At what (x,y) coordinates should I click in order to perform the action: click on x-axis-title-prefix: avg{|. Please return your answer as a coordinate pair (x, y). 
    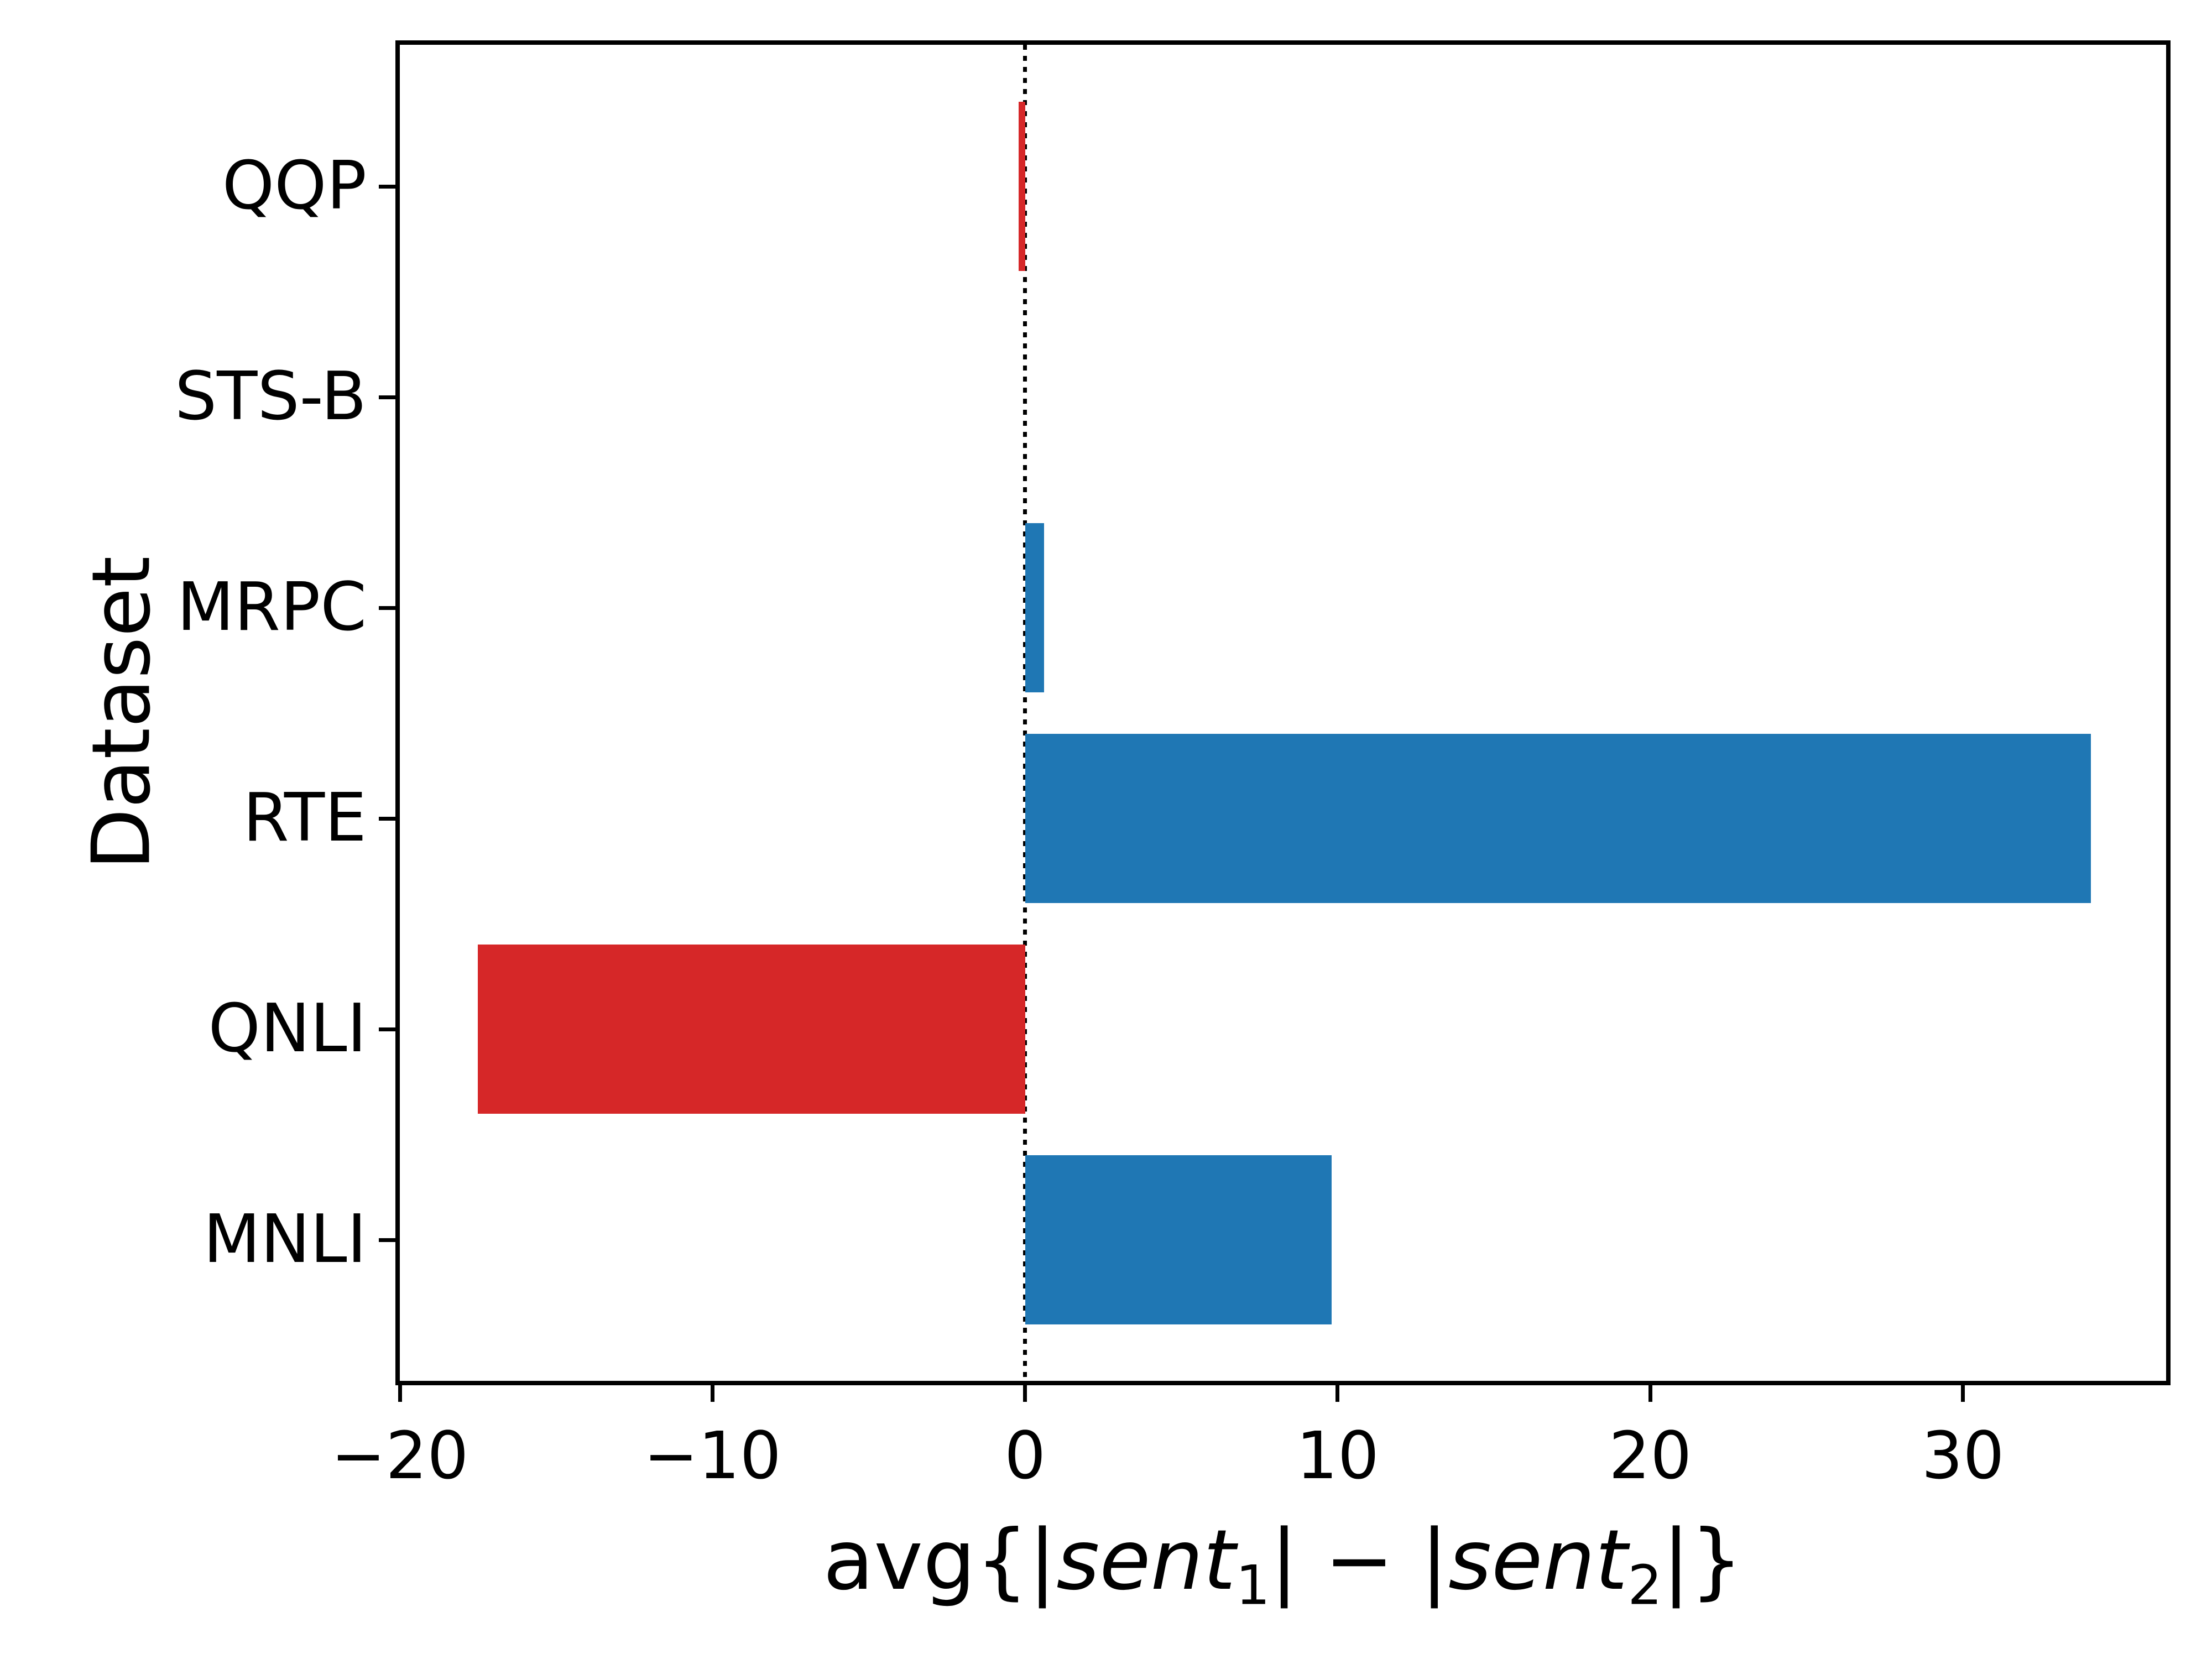
    Looking at the image, I should click on (940, 1561).